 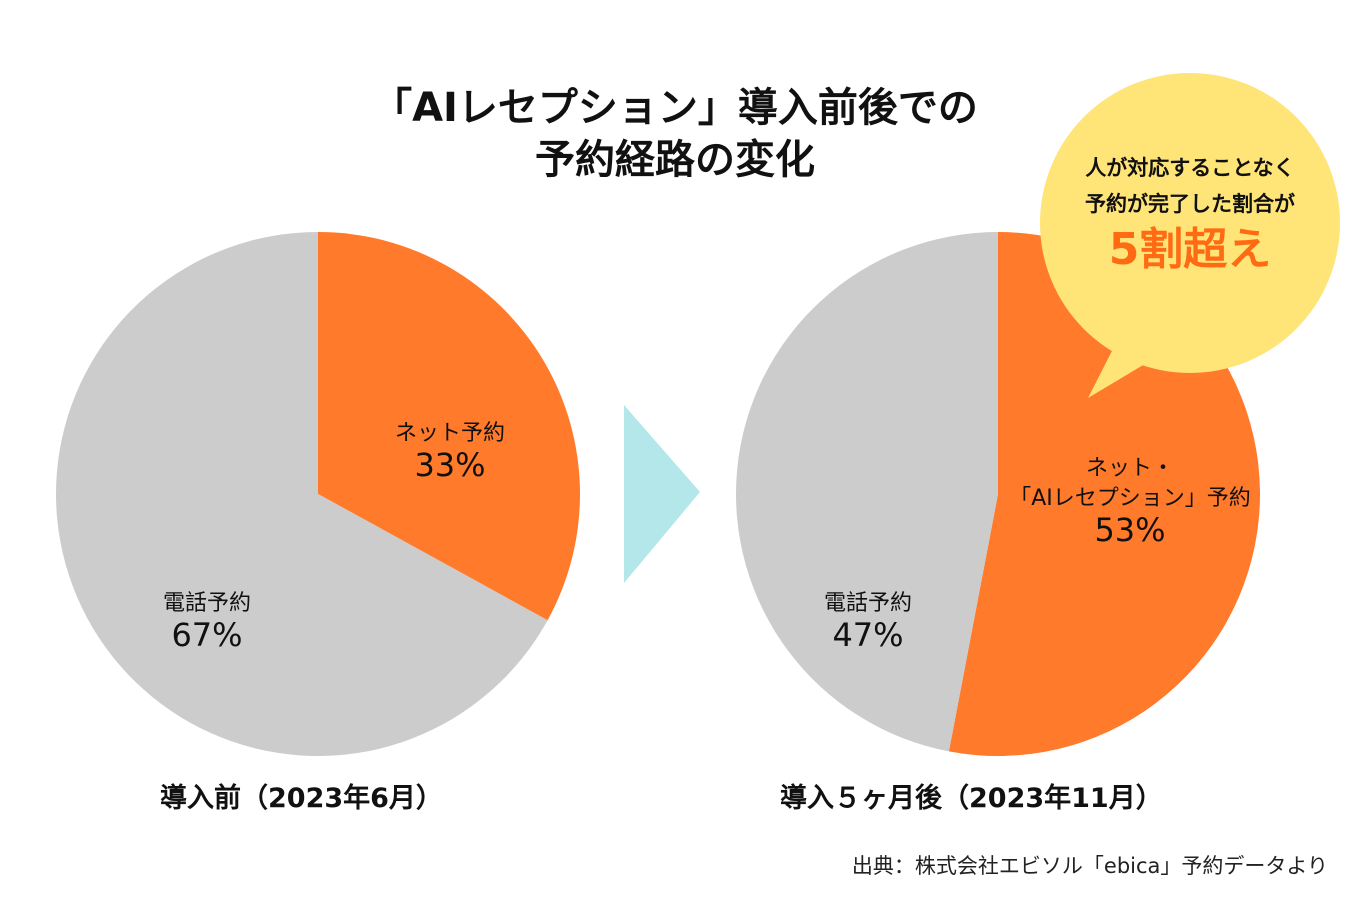 I want to click on speech-bubble, so click(x=1190, y=235).